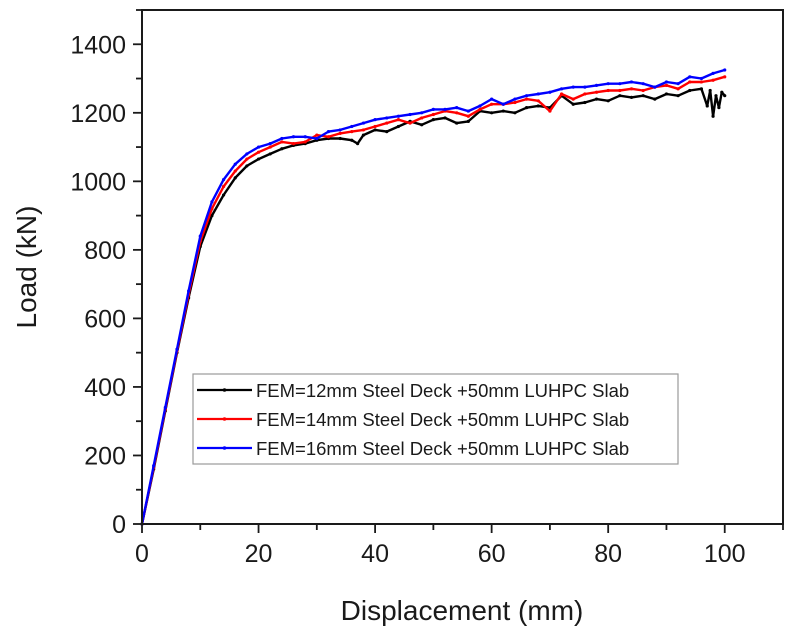 This screenshot has height=638, width=794. Describe the element at coordinates (119, 525) in the screenshot. I see `y-tick-label: 0` at that location.